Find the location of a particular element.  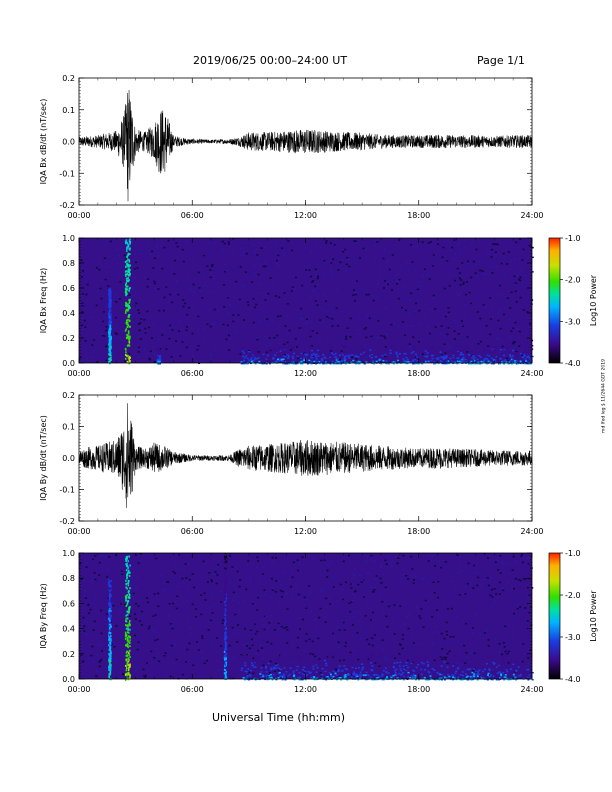

y-axis-label: IQA Bx Freq (Hz) is located at coordinates (43, 301).